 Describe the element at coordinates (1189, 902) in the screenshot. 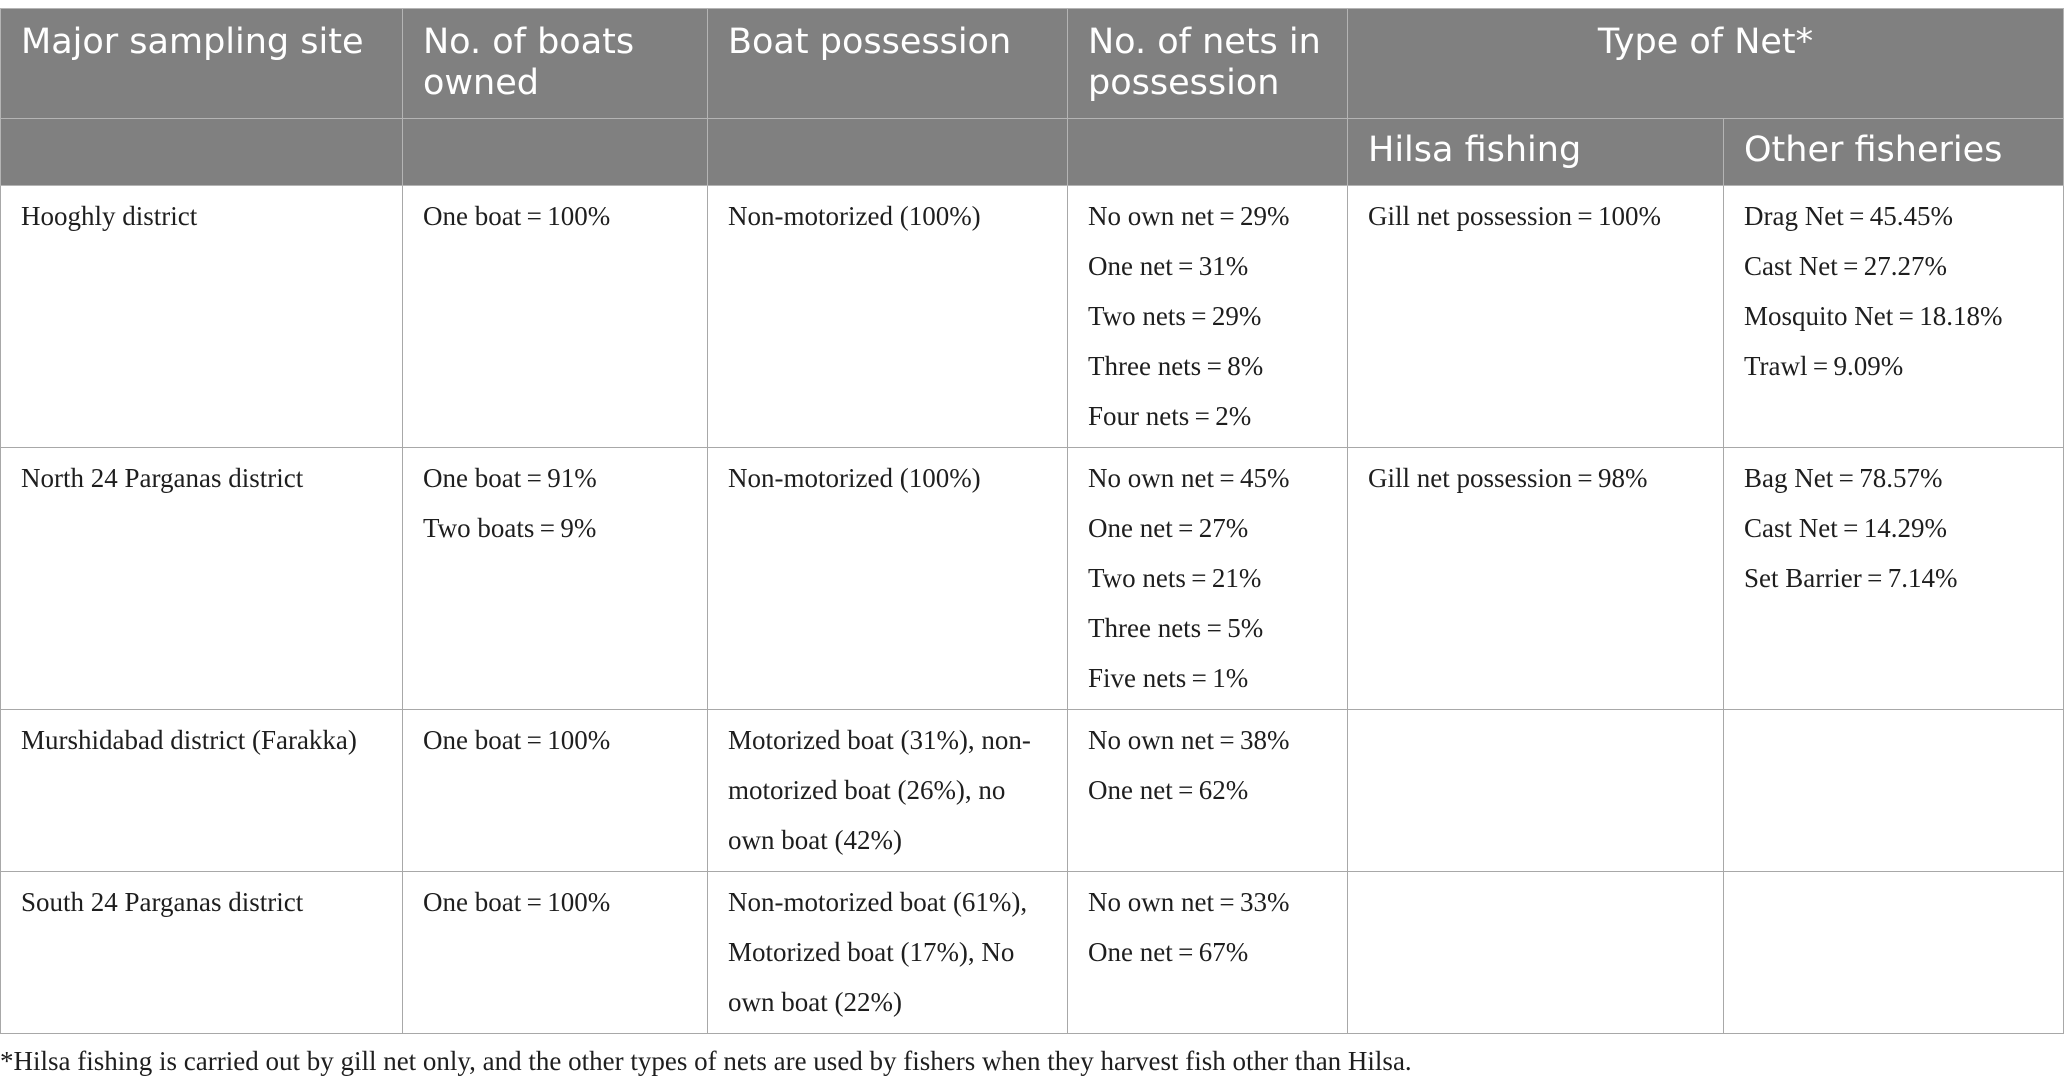

I see `cell-entry: No own net = 33%` at that location.